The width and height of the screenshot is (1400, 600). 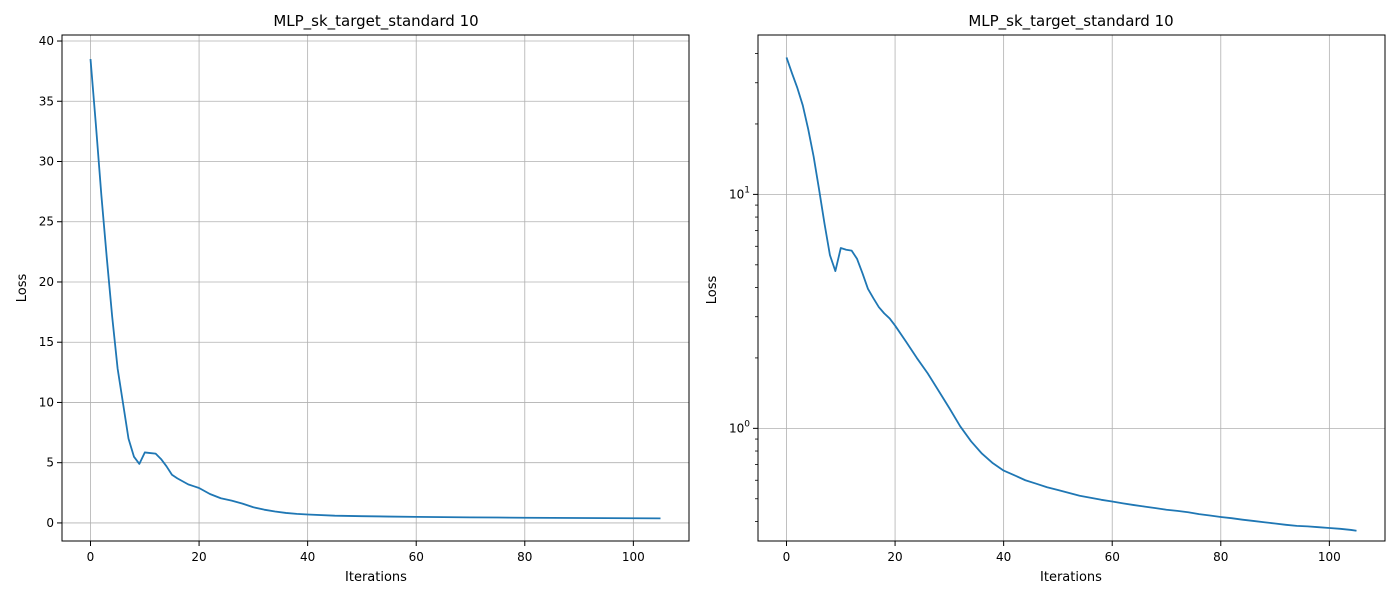 What do you see at coordinates (46, 101) in the screenshot?
I see `y-tick-label: 35` at bounding box center [46, 101].